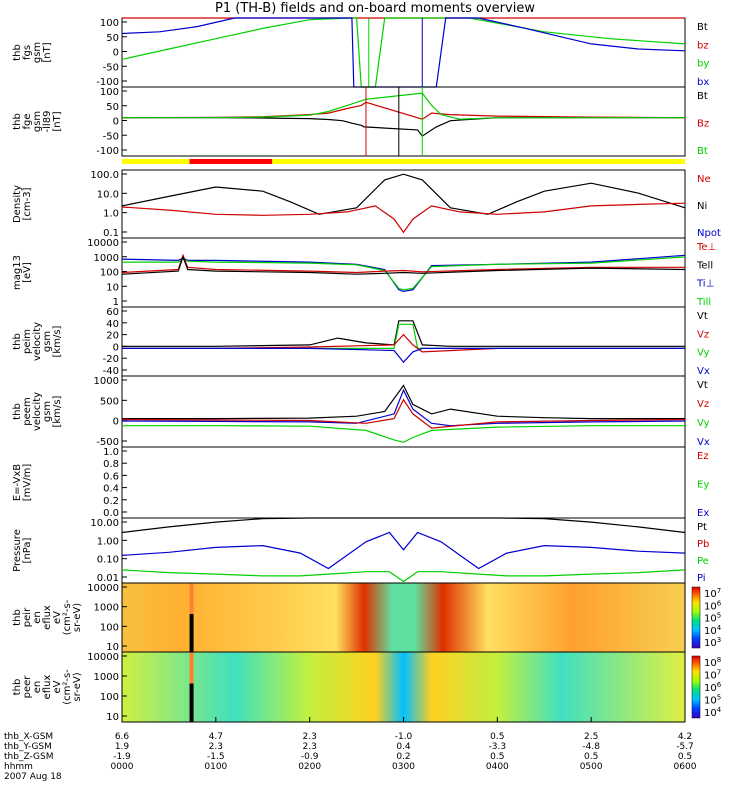 This screenshot has height=800, width=750. Describe the element at coordinates (403, 687) in the screenshot. I see `peer-spectrogram` at that location.